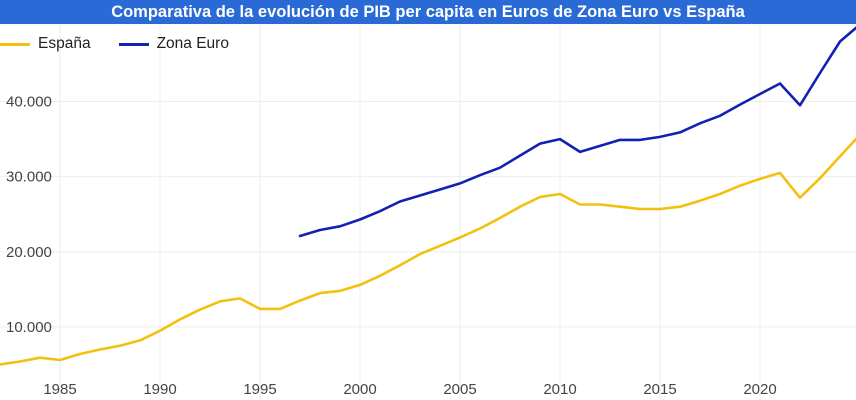  I want to click on y-tick-label-30000: 30.000, so click(29, 177).